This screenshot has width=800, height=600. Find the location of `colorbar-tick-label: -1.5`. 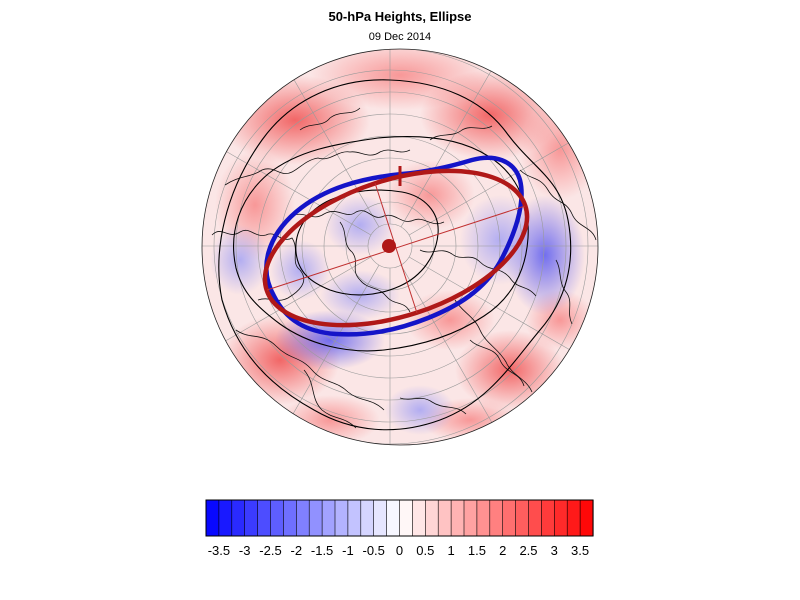

colorbar-tick-label: -1.5 is located at coordinates (322, 550).